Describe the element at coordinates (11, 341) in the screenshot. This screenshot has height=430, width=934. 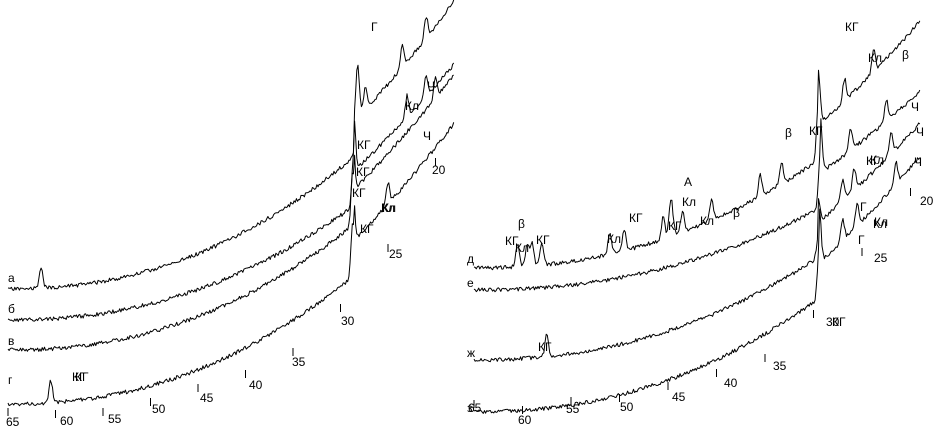
I see `series-label: в` at that location.